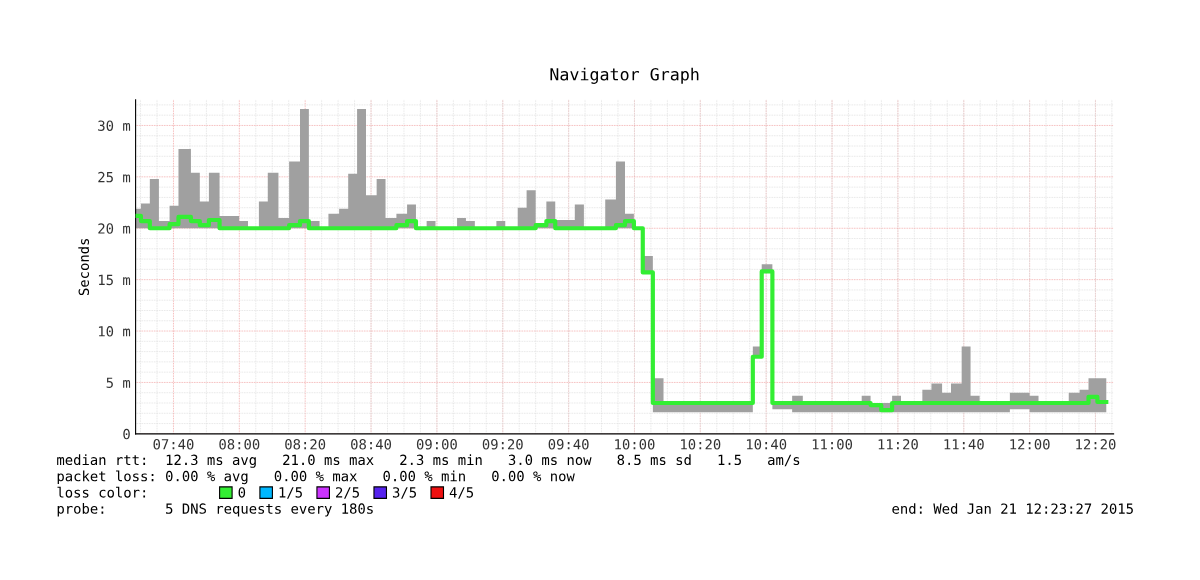 Image resolution: width=1200 pixels, height=580 pixels. Describe the element at coordinates (347, 493) in the screenshot. I see `legend-label: 2/5` at that location.